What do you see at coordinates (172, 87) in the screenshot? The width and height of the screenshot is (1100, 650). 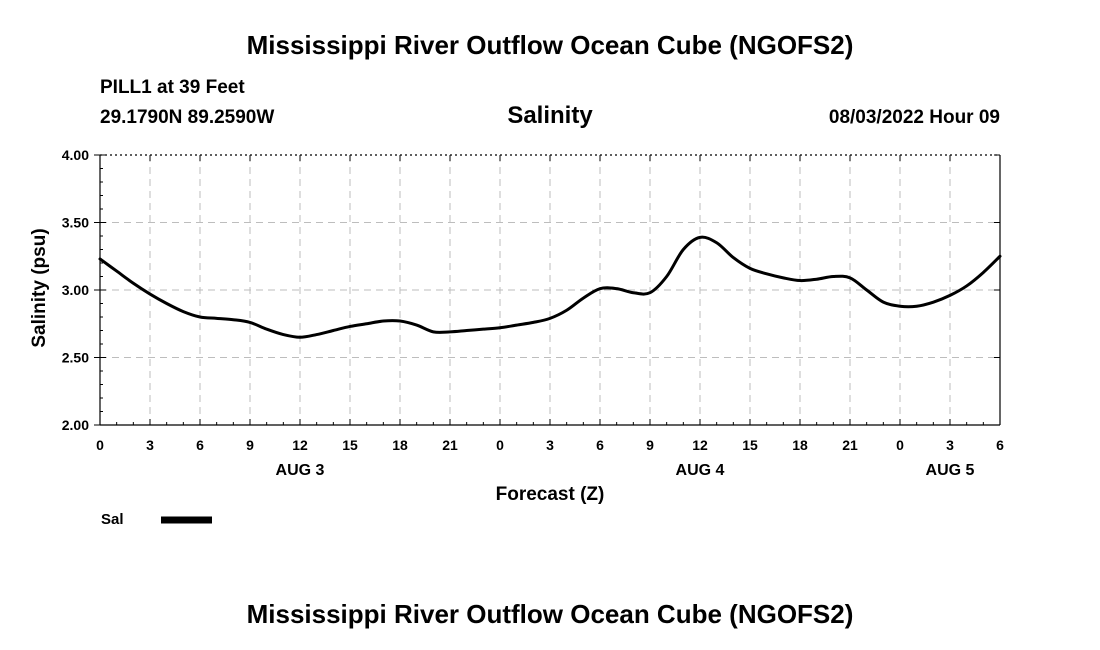 I see `station-label: PILL1 at 39 Feet` at bounding box center [172, 87].